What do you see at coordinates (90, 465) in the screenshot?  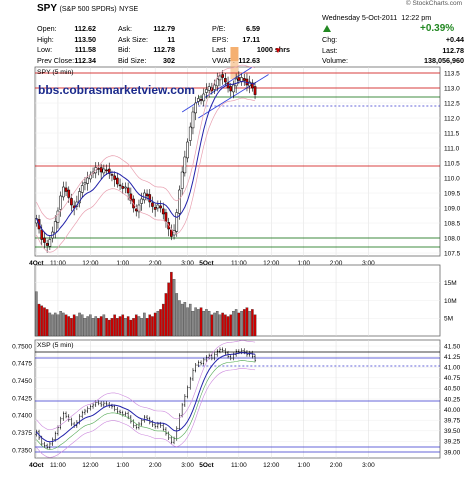 I see `xsp-x-tick: 12:00` at bounding box center [90, 465].